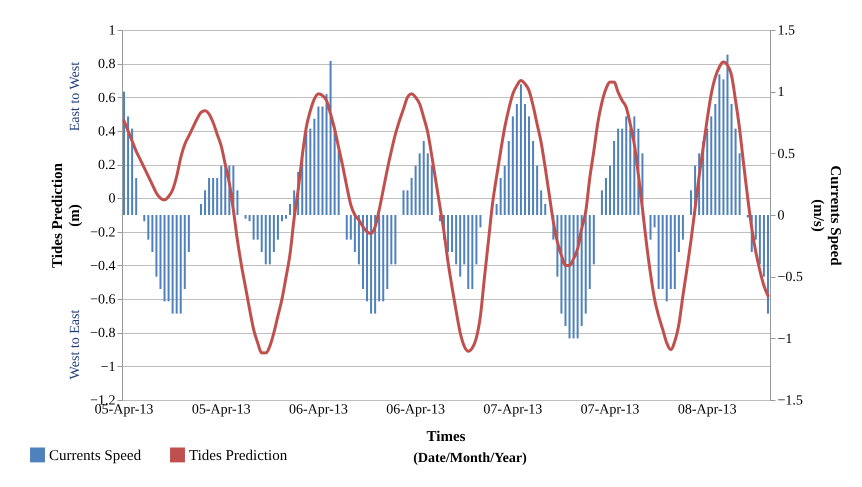  Describe the element at coordinates (95, 456) in the screenshot. I see `legend-label: Currents Speed` at that location.